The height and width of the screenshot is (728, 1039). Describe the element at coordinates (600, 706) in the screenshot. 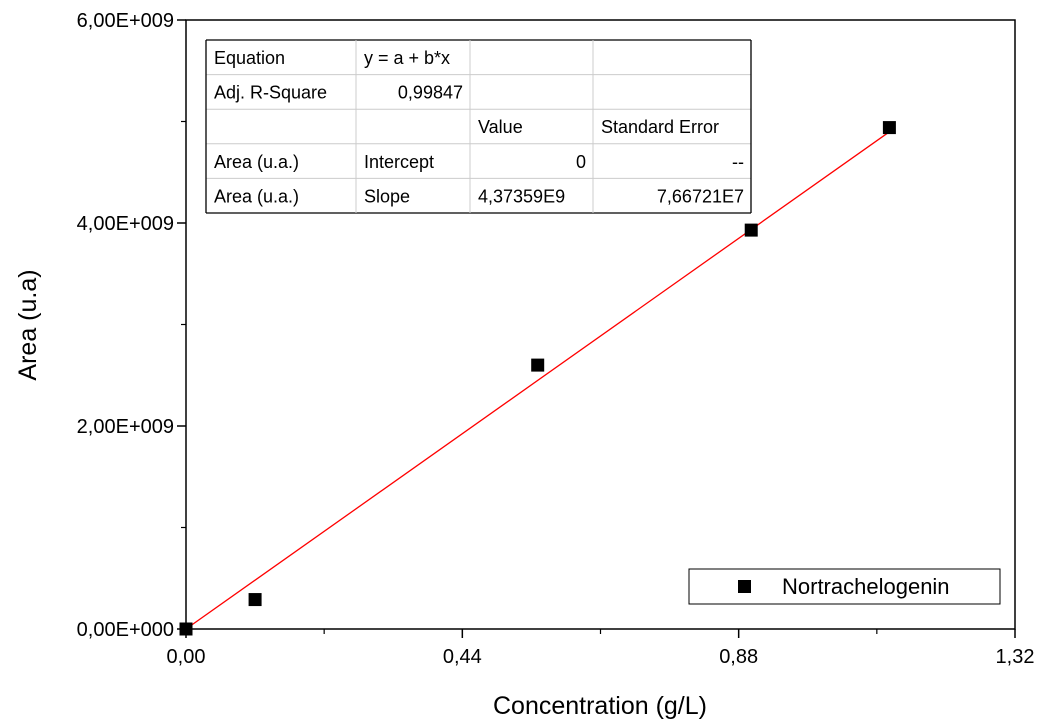

I see `x-axis-title: Concentration (g/L)` at that location.